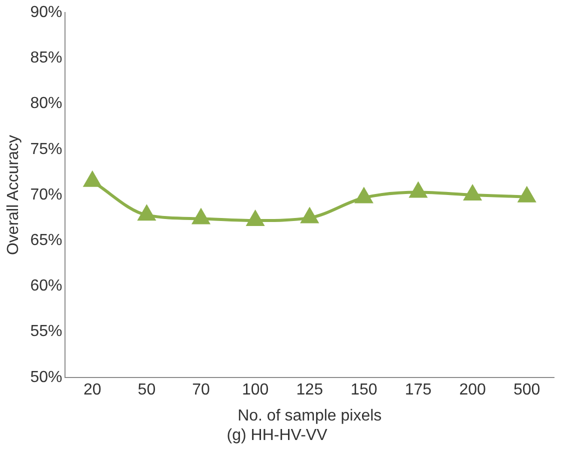  I want to click on x-tick-label: 100, so click(255, 389).